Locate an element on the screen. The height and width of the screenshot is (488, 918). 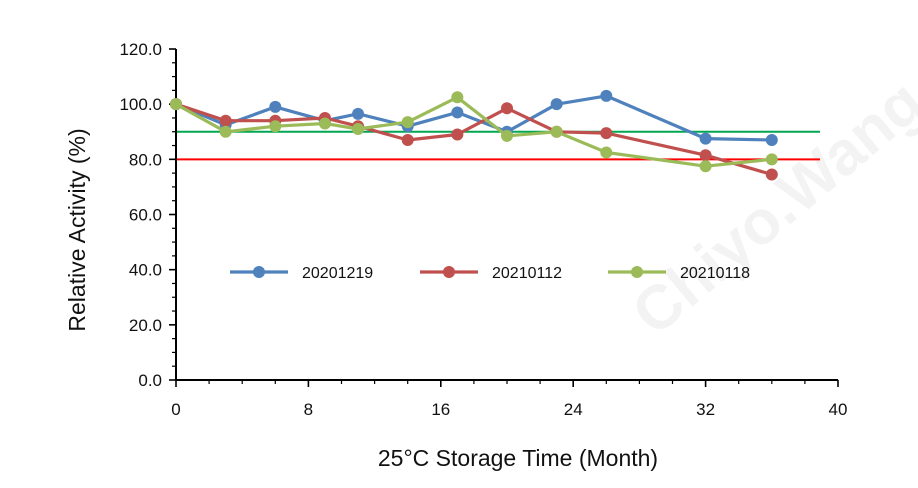
y-tick-label: 20.0 is located at coordinates (145, 325).